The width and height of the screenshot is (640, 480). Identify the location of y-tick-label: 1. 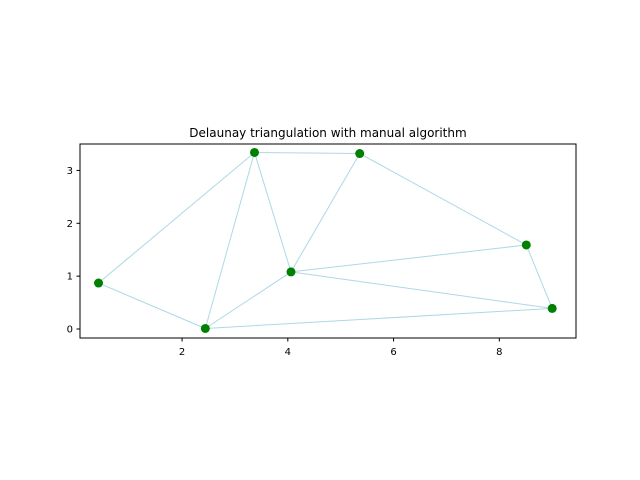
(70, 277).